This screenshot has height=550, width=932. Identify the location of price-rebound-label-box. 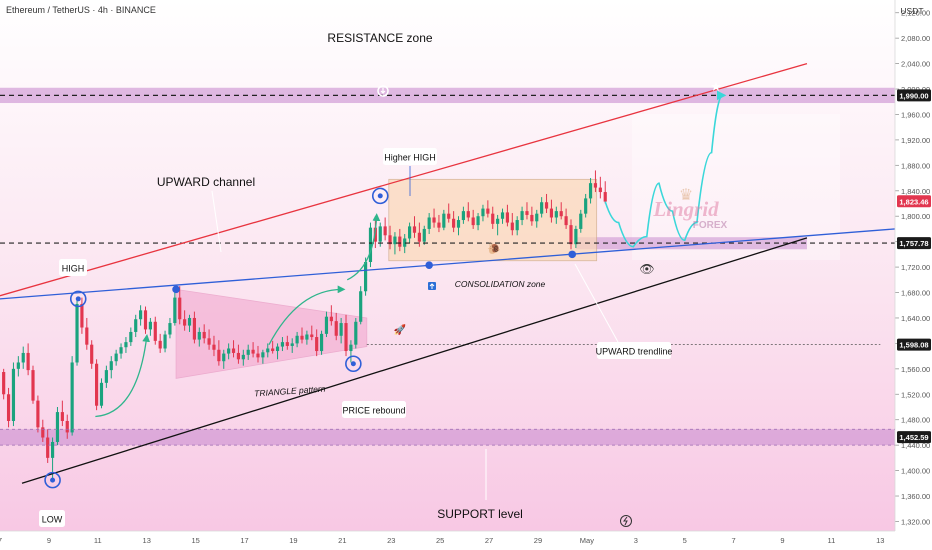
(374, 409).